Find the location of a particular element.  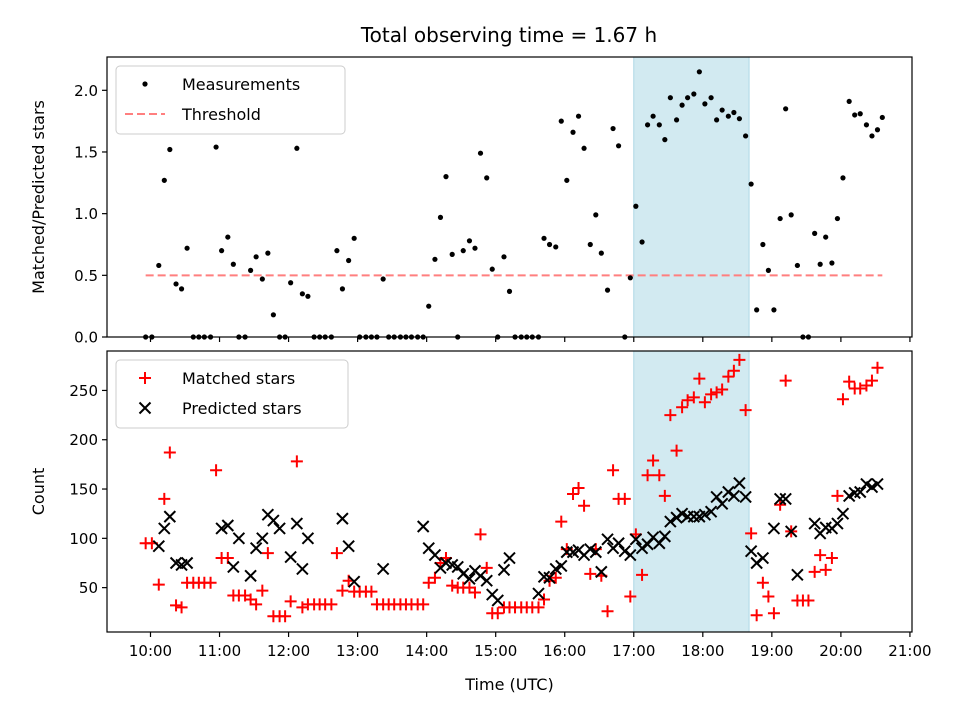

x-tick-label: 13:00 is located at coordinates (357, 651).